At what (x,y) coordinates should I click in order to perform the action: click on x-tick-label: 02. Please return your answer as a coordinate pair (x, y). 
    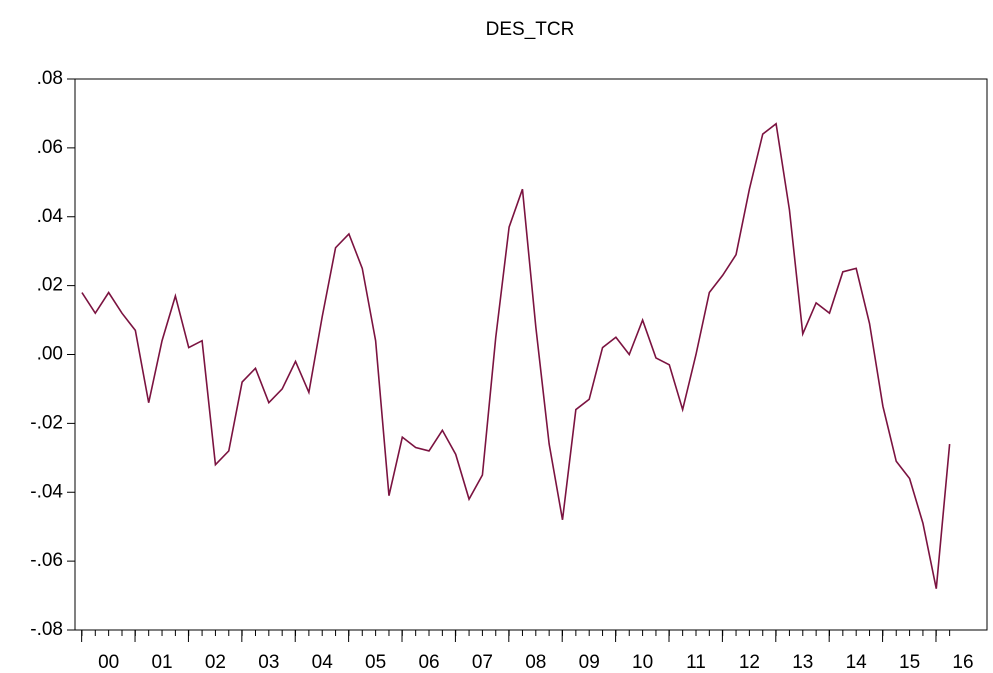
    Looking at the image, I should click on (215, 662).